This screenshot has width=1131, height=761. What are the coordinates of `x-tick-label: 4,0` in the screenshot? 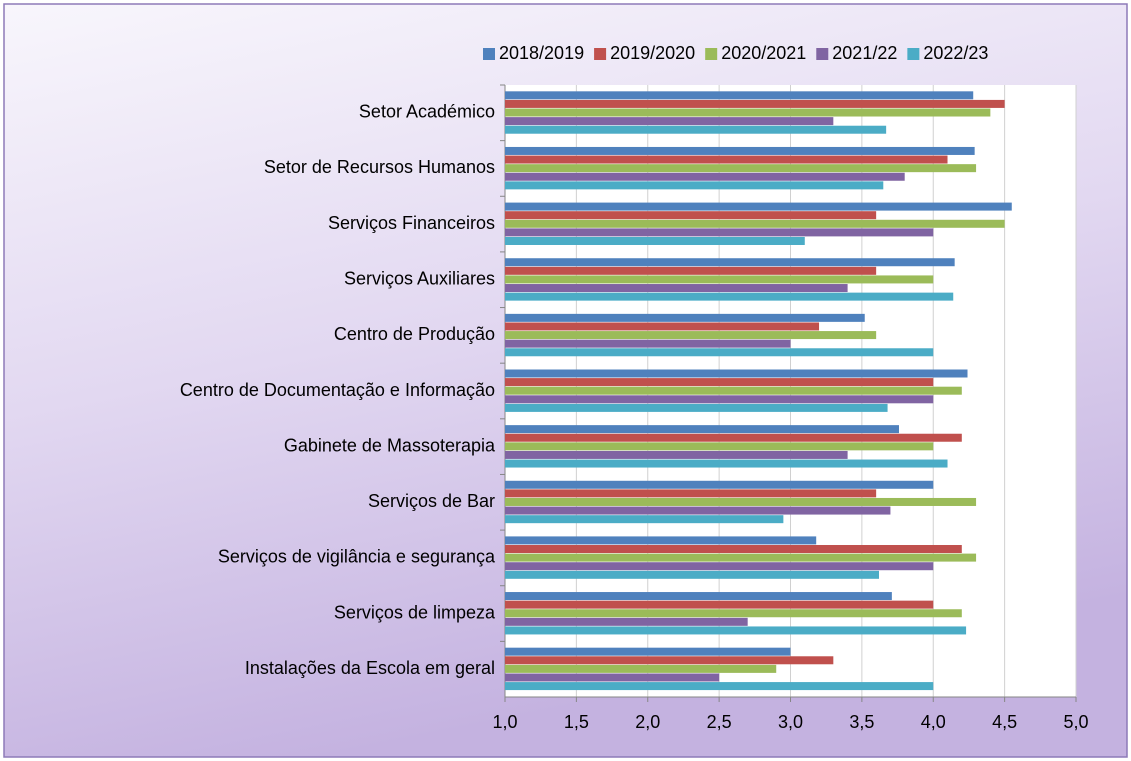 It's located at (933, 722).